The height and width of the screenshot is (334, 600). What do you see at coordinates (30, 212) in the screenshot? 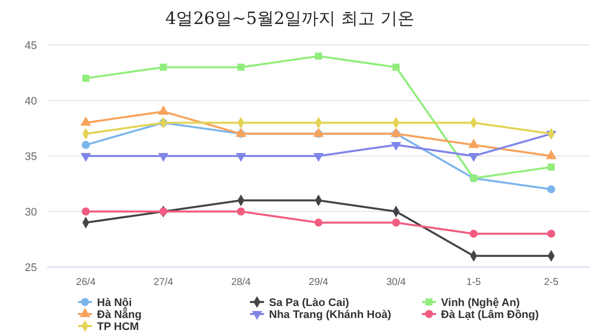
I see `y-tick-label: 30` at bounding box center [30, 212].